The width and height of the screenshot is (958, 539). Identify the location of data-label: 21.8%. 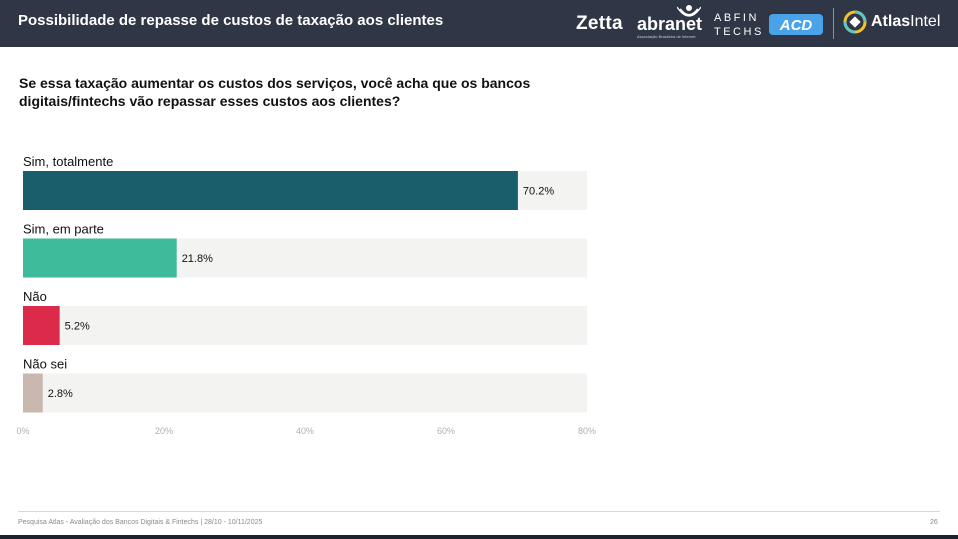
(197, 259).